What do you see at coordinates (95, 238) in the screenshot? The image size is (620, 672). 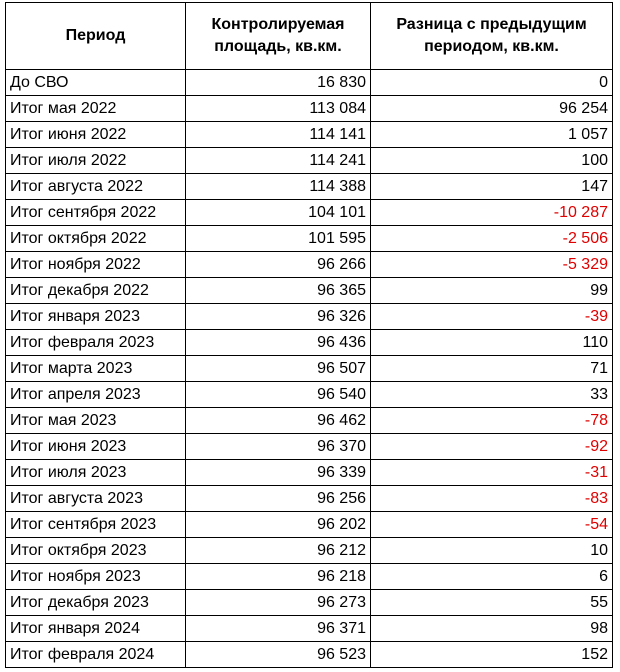 I see `period-cell: Итог октября 2022` at bounding box center [95, 238].